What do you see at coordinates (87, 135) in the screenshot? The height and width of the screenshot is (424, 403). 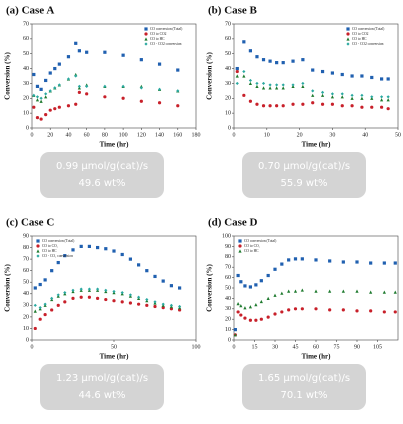 I see `x-tick-label: 60` at bounding box center [87, 135].